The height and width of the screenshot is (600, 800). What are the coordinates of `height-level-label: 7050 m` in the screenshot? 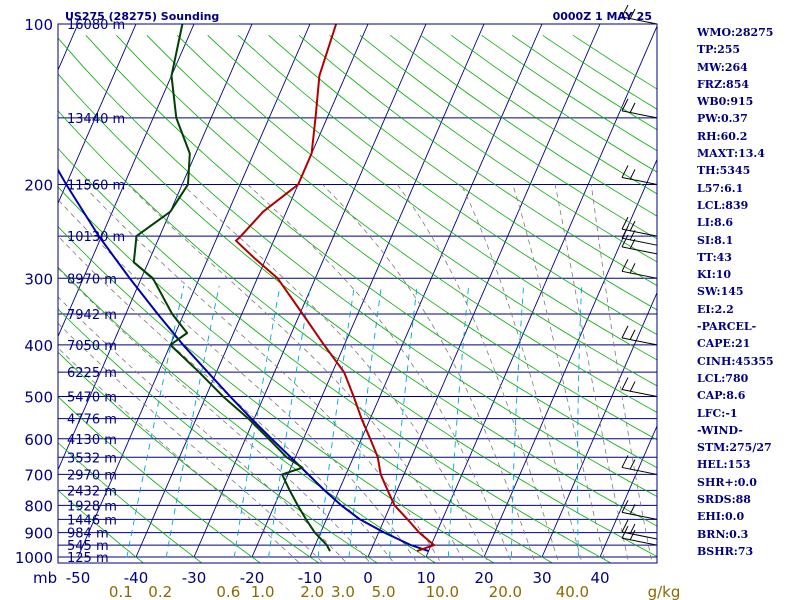 It's located at (92, 346).